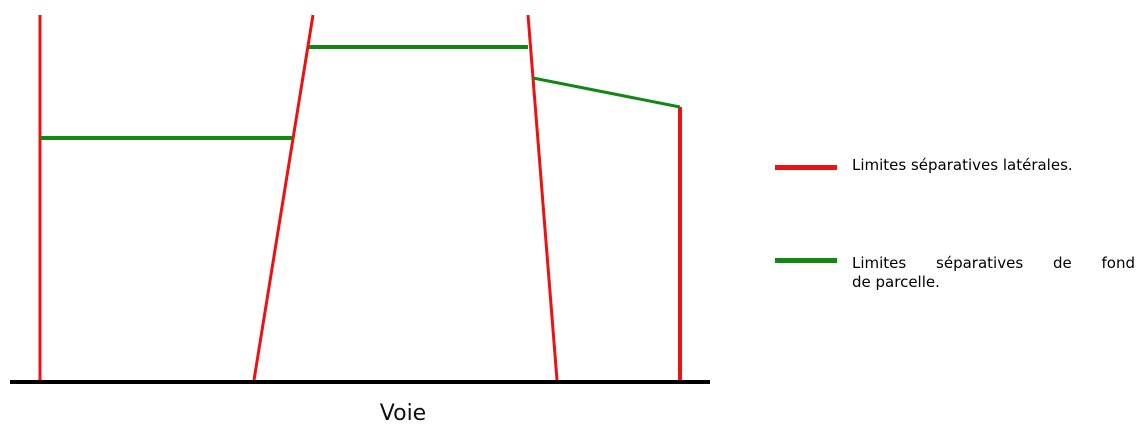 The image size is (1138, 441). Describe the element at coordinates (403, 413) in the screenshot. I see `road-label: Voie` at that location.